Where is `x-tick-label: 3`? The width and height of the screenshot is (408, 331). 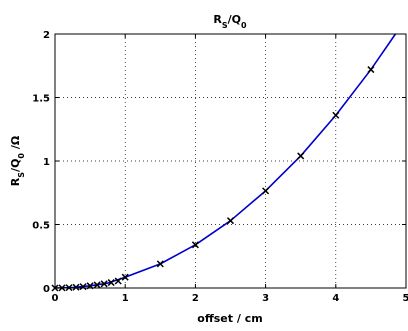
x-tick-label: 3 is located at coordinates (265, 298).